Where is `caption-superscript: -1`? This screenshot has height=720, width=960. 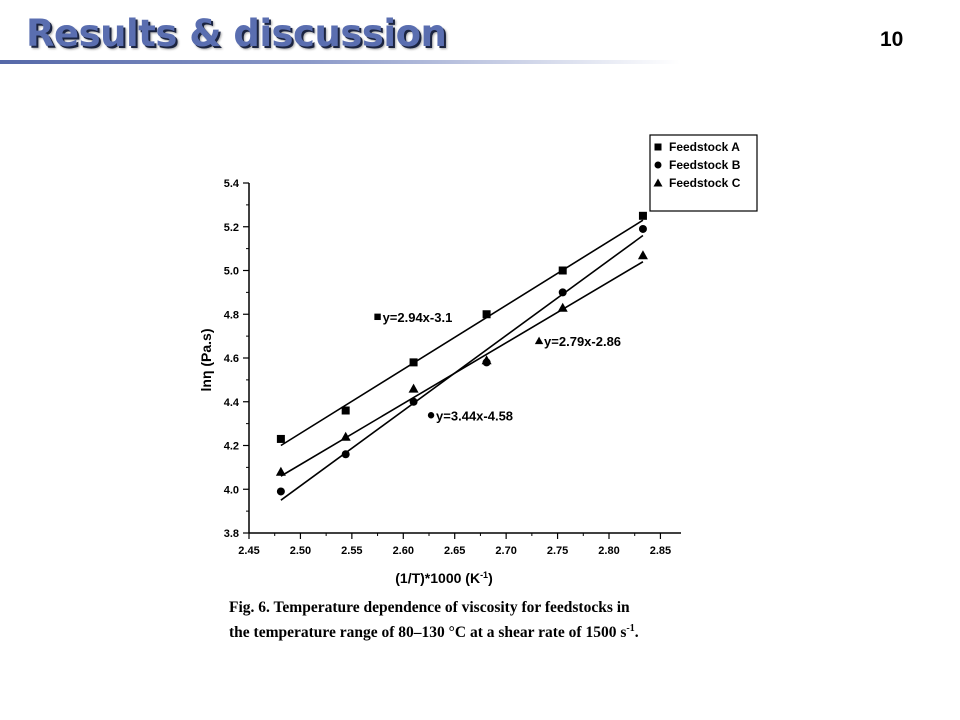 caption-superscript: -1 is located at coordinates (630, 628).